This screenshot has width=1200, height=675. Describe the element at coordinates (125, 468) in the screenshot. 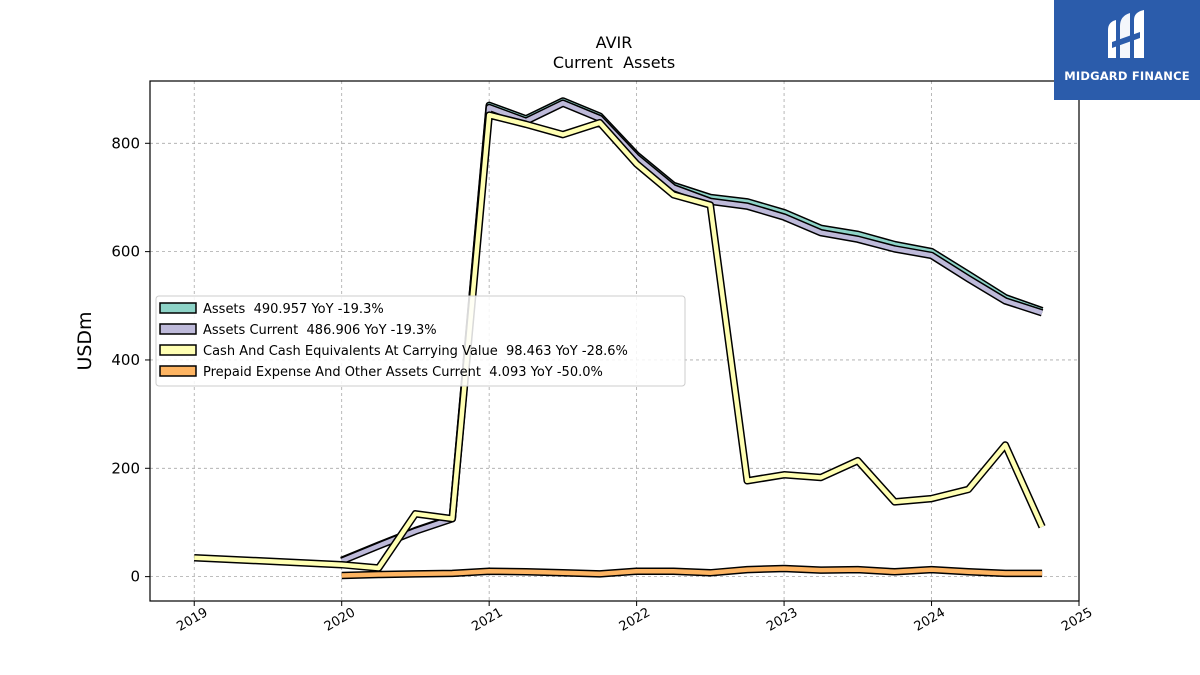

I see `y-tick-label: 200` at that location.